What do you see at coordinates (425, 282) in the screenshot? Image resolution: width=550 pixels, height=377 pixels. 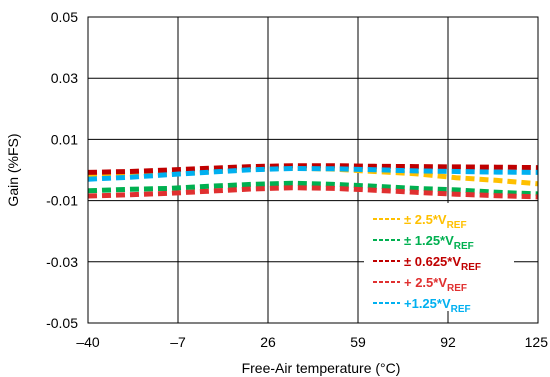 I see `legend-label: + 2.5*V` at bounding box center [425, 282].